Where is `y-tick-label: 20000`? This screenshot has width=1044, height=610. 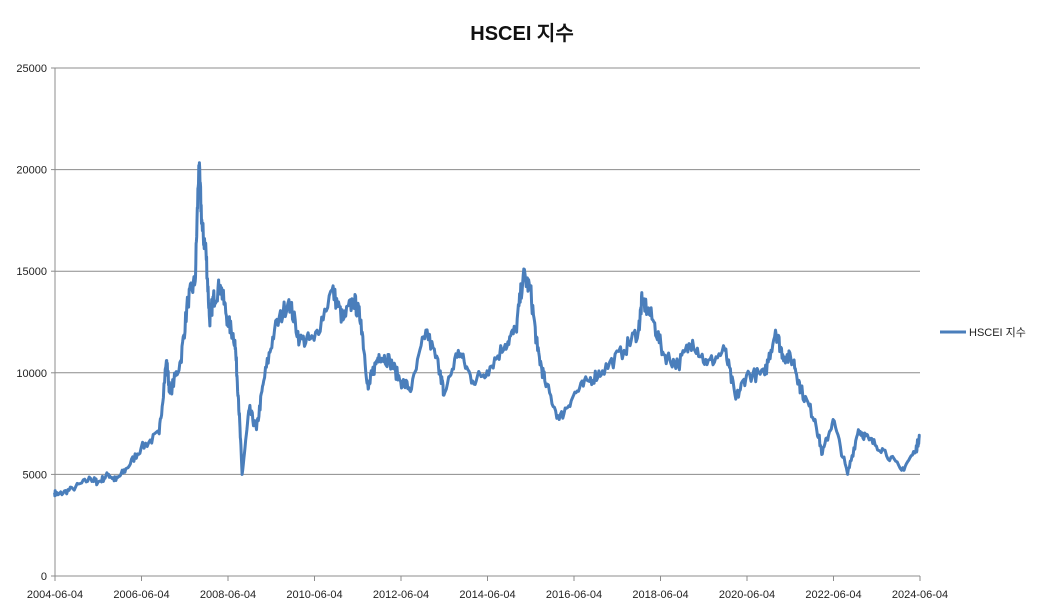
y-tick-label: 20000 is located at coordinates (31, 171).